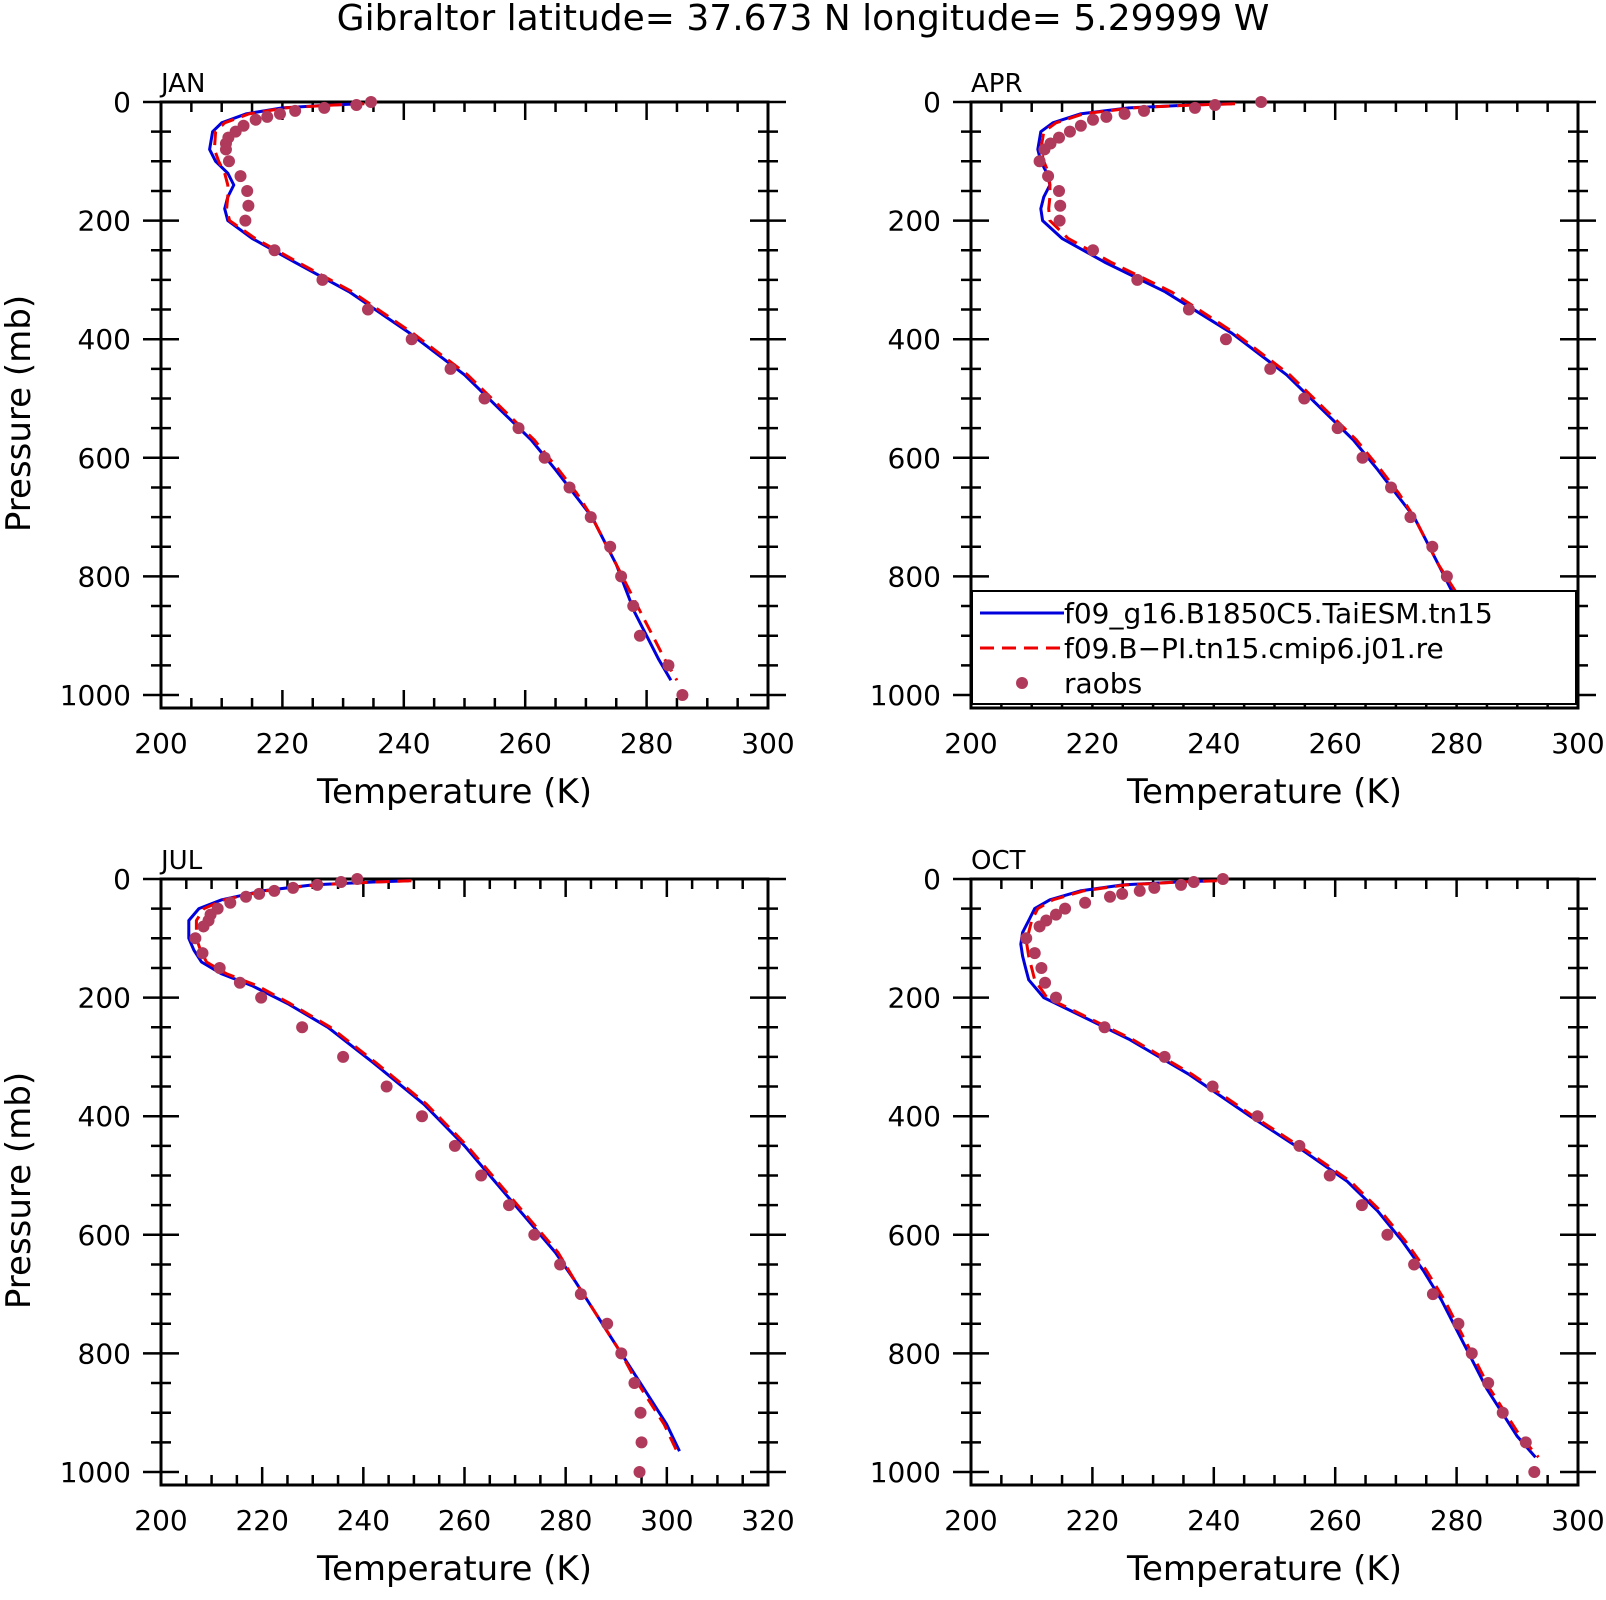 The image size is (1606, 1600). What do you see at coordinates (914, 1353) in the screenshot?
I see `y-tick-label: 800` at bounding box center [914, 1353].